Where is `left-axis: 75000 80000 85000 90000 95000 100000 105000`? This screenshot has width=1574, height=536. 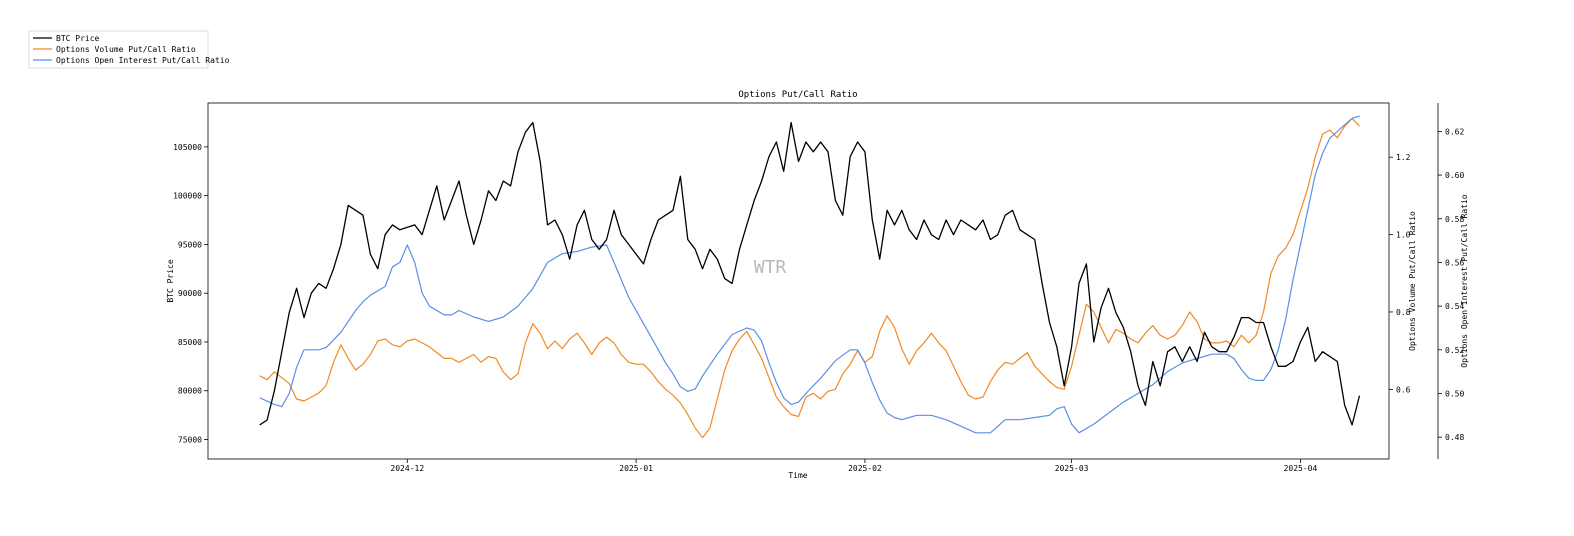 left-axis: 75000 80000 85000 90000 95000 100000 105000 is located at coordinates (190, 293).